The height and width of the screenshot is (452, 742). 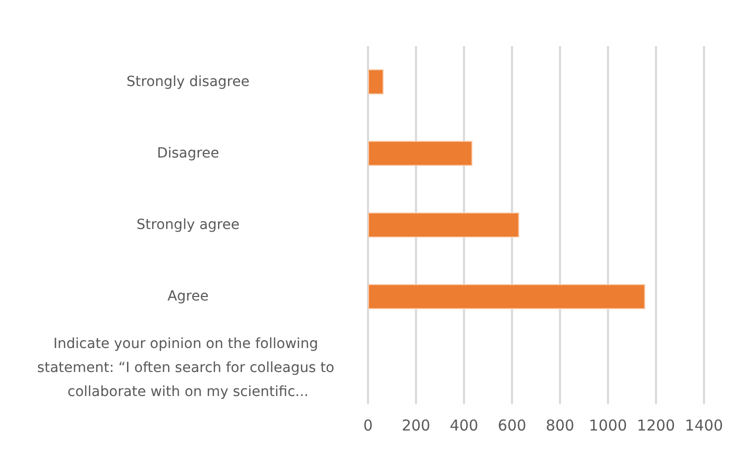 I want to click on y-tick-label: Strongly agree, so click(x=188, y=225).